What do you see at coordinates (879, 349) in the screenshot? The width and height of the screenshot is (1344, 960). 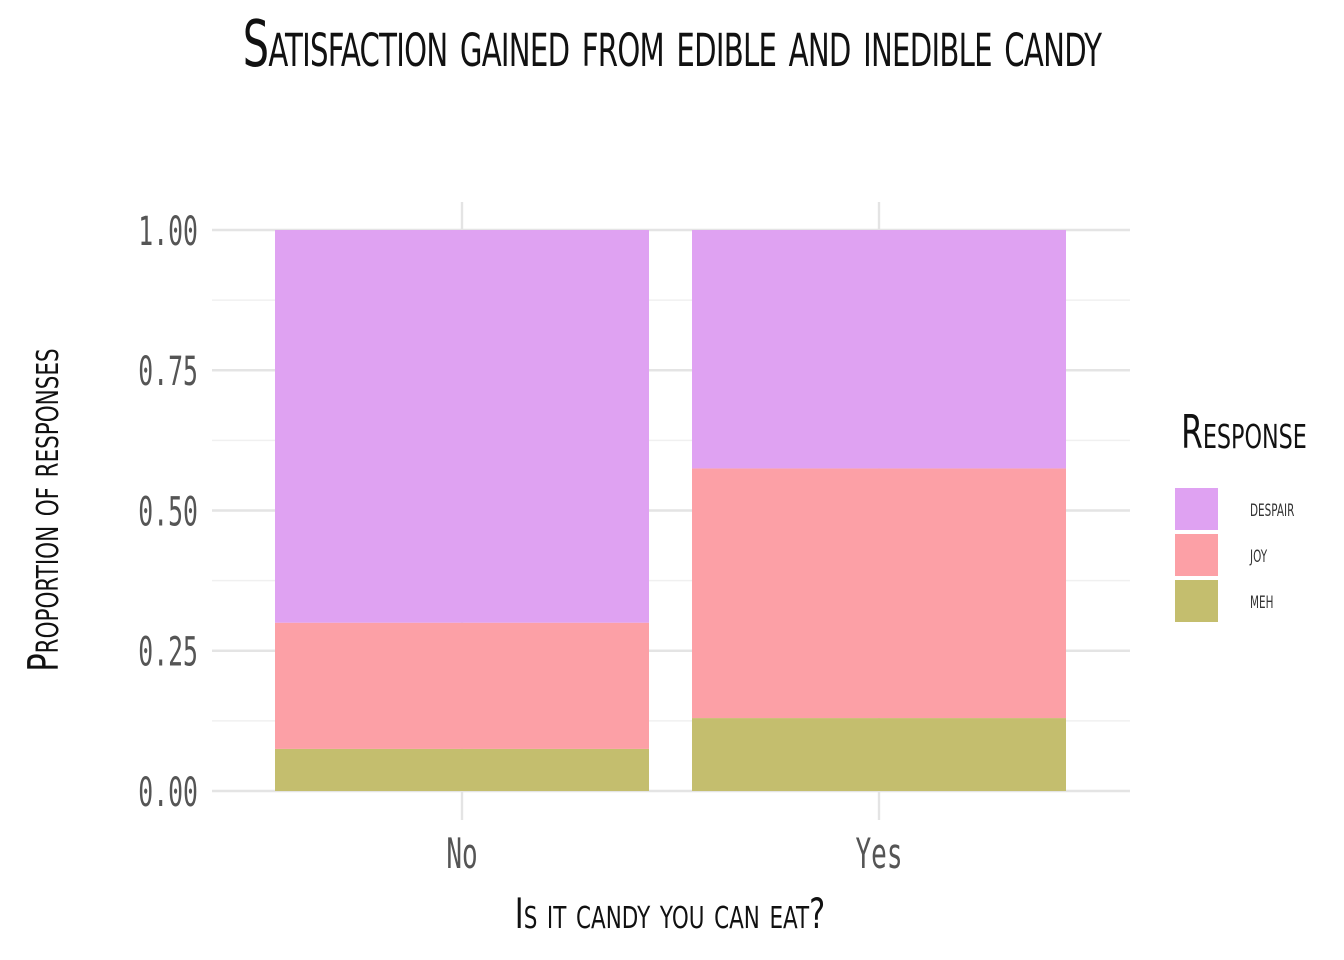 I see `bar-yes-despair` at bounding box center [879, 349].